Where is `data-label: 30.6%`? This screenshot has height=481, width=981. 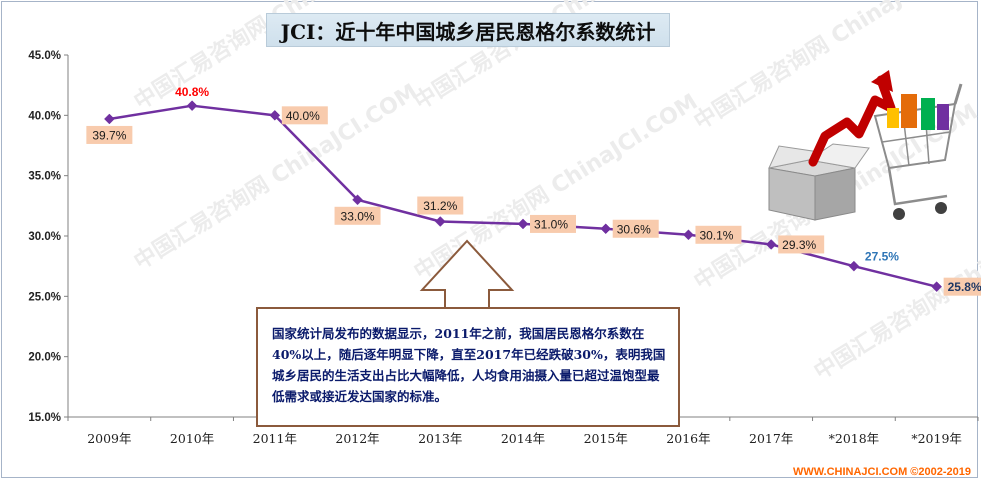
data-label: 30.6% is located at coordinates (634, 229).